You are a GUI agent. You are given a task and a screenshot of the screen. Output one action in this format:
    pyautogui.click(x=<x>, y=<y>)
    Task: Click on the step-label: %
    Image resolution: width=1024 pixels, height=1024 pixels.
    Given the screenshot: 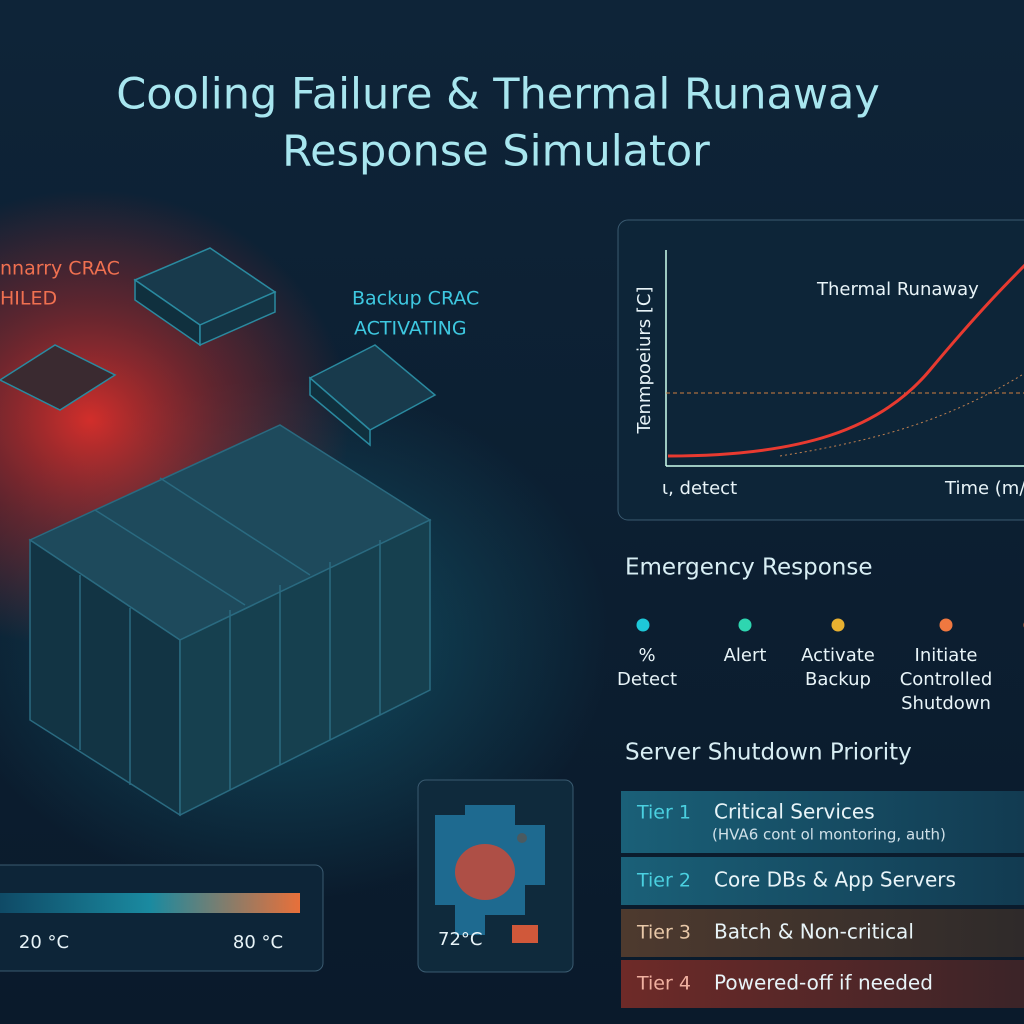 What is the action you would take?
    pyautogui.click(x=646, y=655)
    